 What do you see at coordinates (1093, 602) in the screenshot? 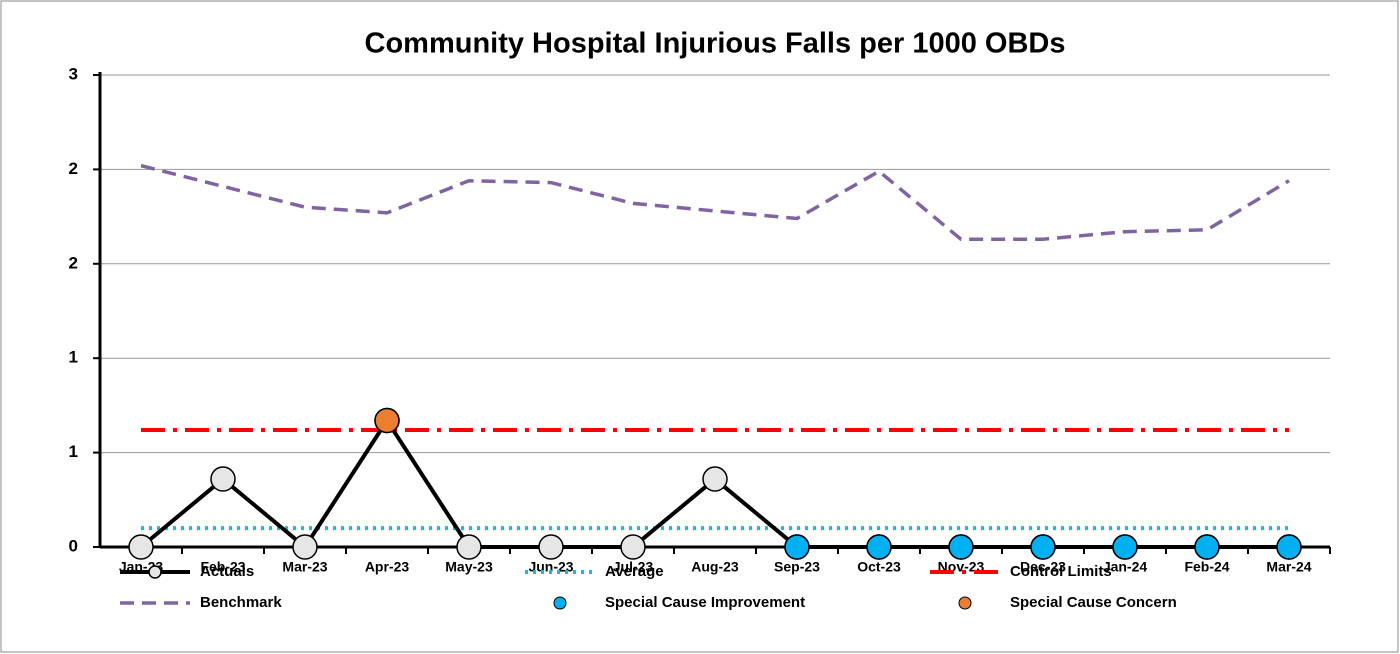
I see `legend-label: Special Cause Concern` at bounding box center [1093, 602].